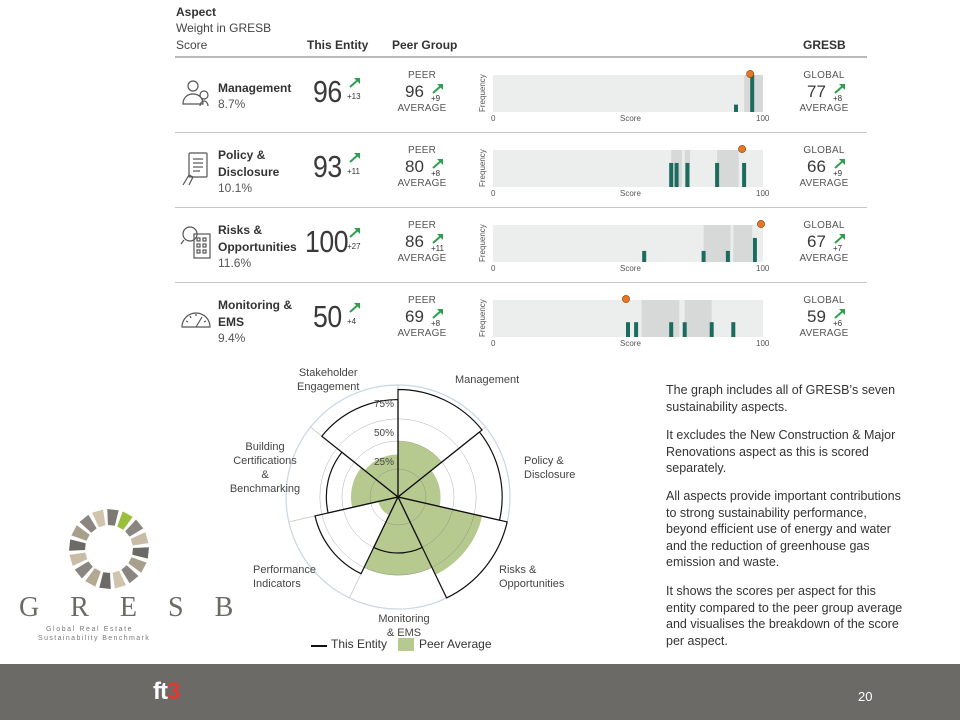 Image resolution: width=960 pixels, height=720 pixels. I want to click on peer-score: 96, so click(414, 91).